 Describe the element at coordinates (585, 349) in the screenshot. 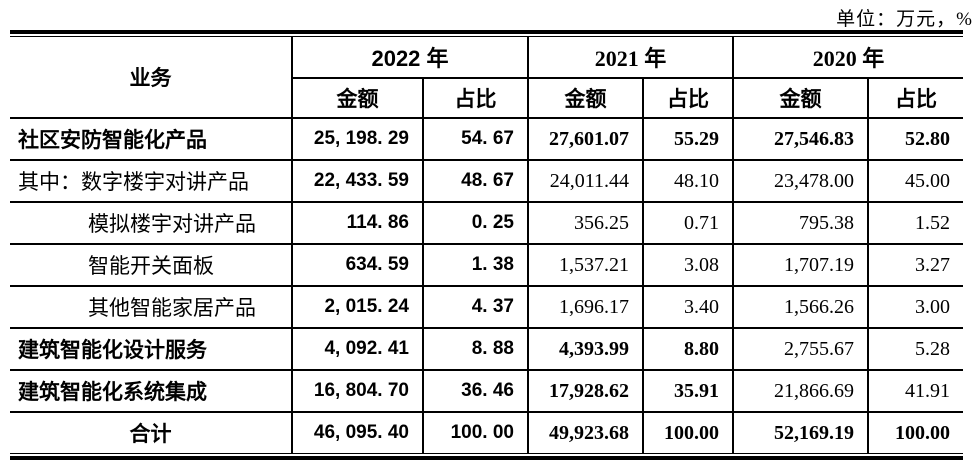

I see `cell-amount-2021: 4,393.99` at that location.